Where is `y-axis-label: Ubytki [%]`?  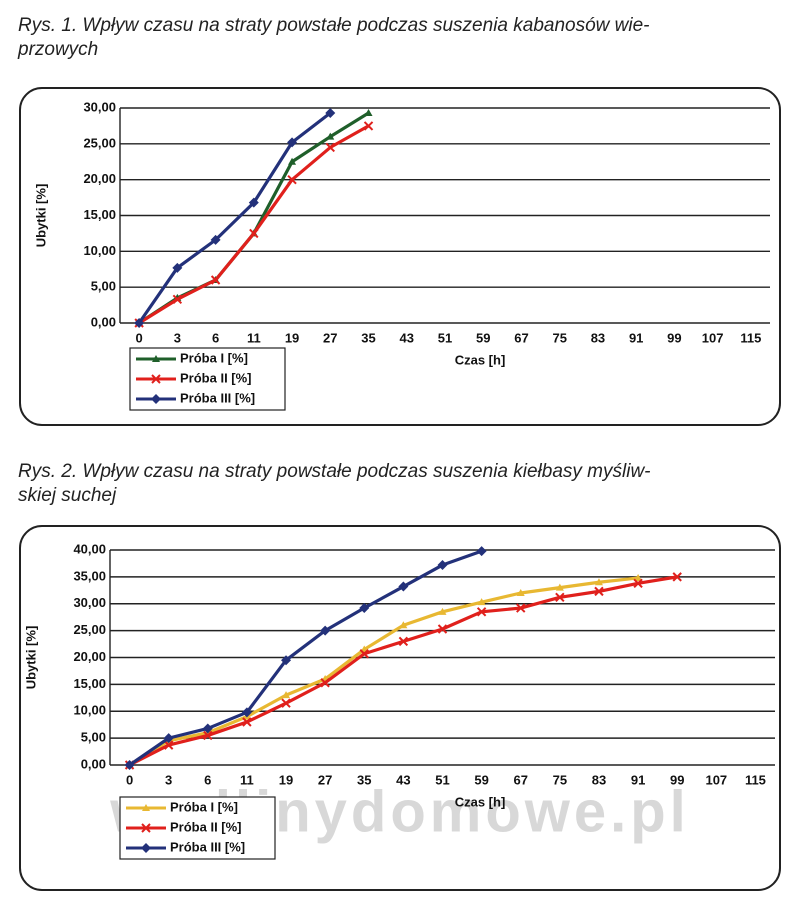
y-axis-label: Ubytki [%] is located at coordinates (40, 216).